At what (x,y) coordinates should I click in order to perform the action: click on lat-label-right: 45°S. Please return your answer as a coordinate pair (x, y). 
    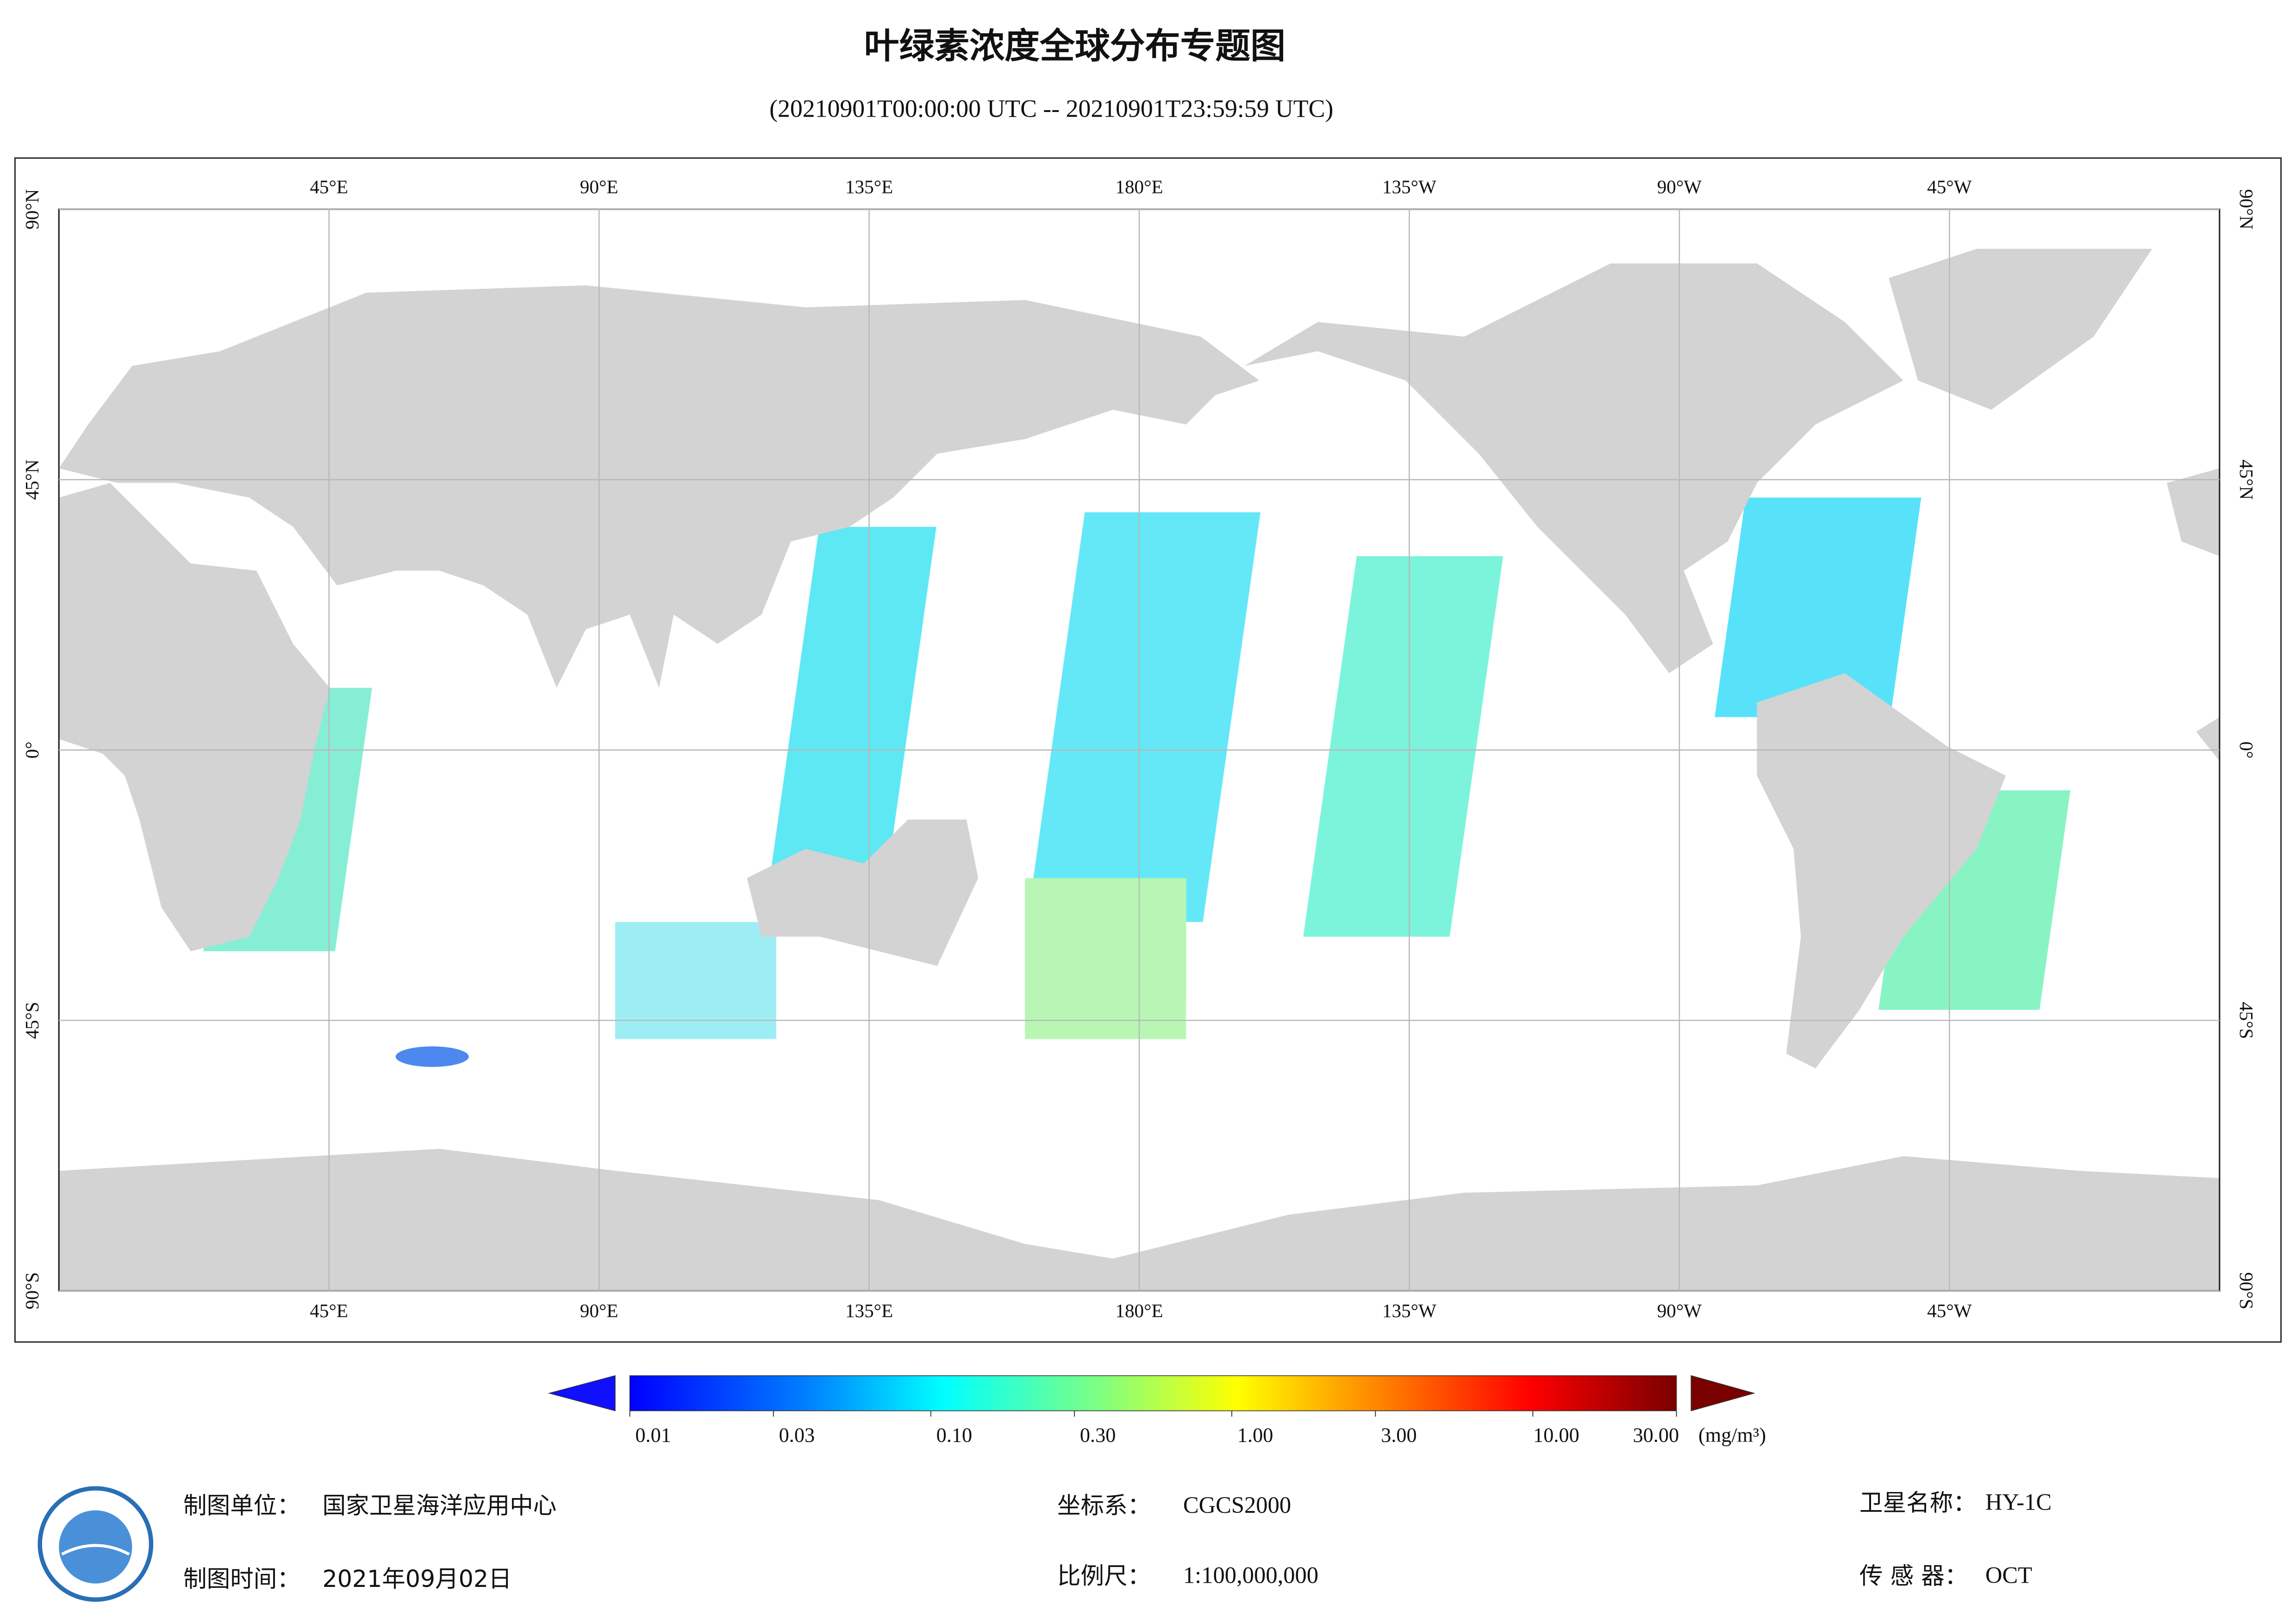
    Looking at the image, I should click on (2246, 1020).